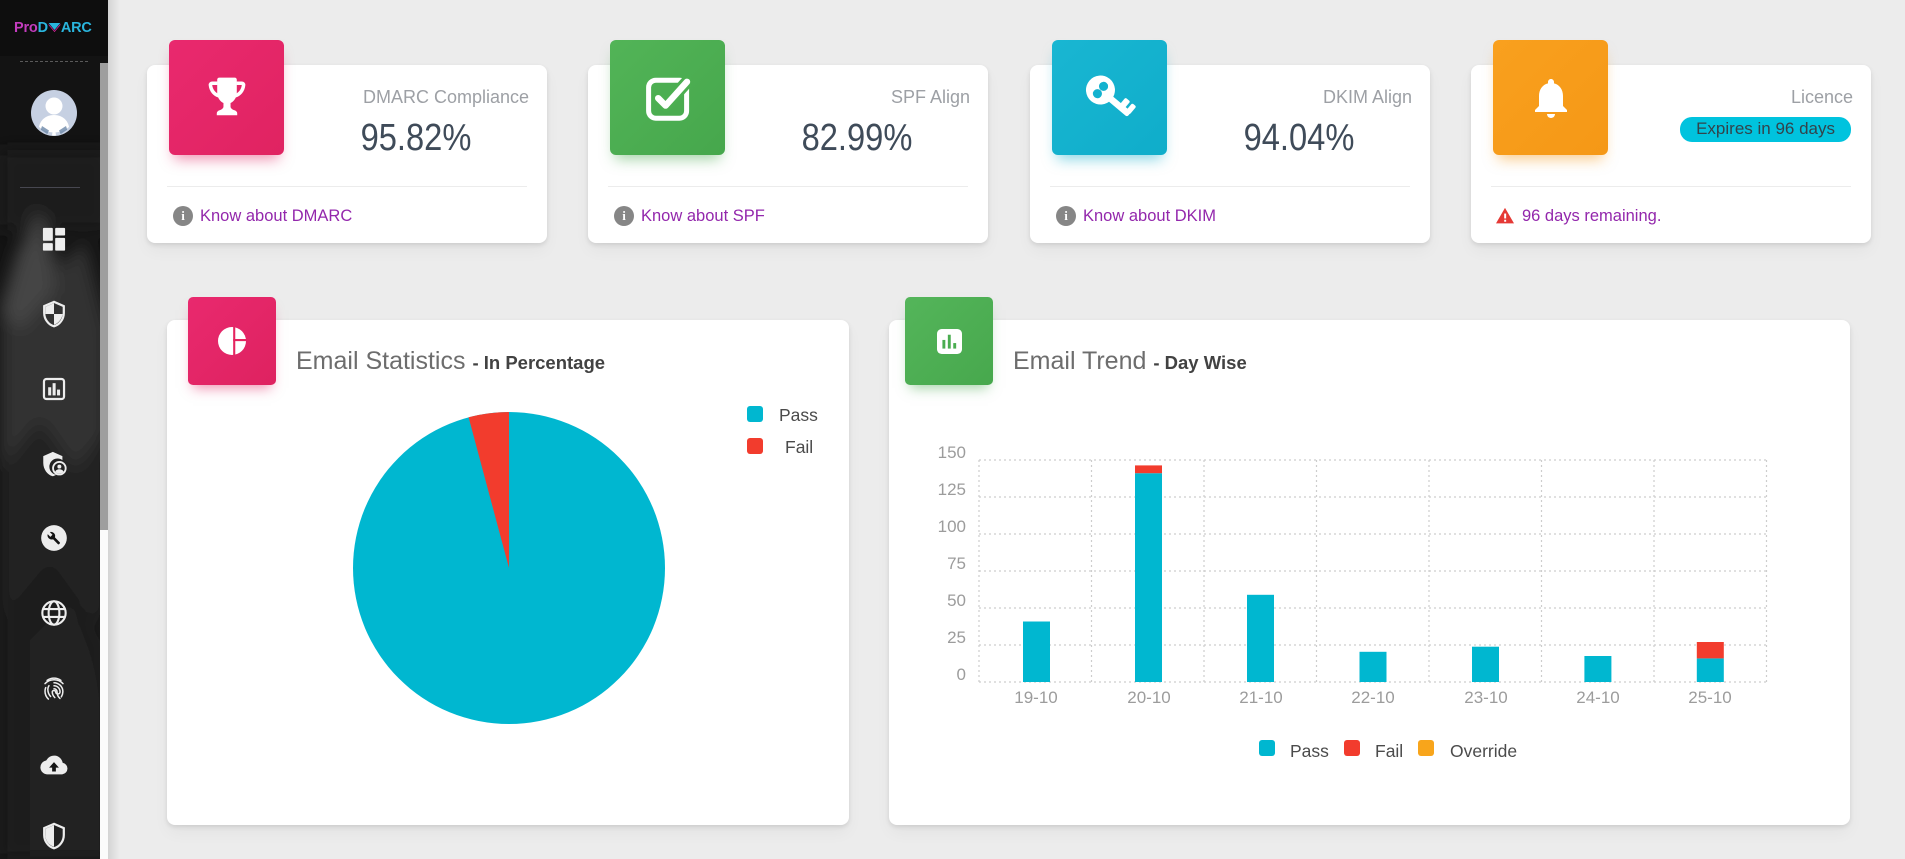 Image resolution: width=1905 pixels, height=859 pixels. What do you see at coordinates (1485, 697) in the screenshot?
I see `svg-text: 23-10` at bounding box center [1485, 697].